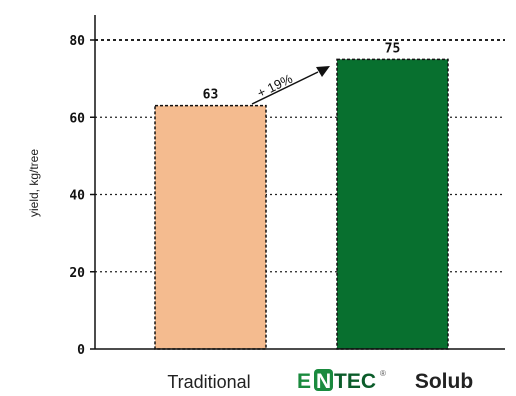  What do you see at coordinates (393, 48) in the screenshot?
I see `bar-value-label: 75` at bounding box center [393, 48].